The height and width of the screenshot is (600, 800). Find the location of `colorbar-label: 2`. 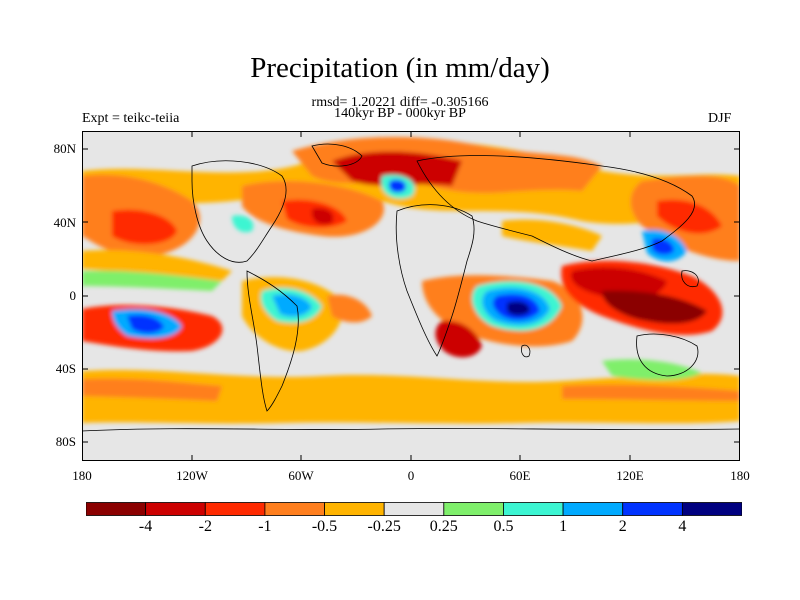

colorbar-label: 2 is located at coordinates (622, 526).